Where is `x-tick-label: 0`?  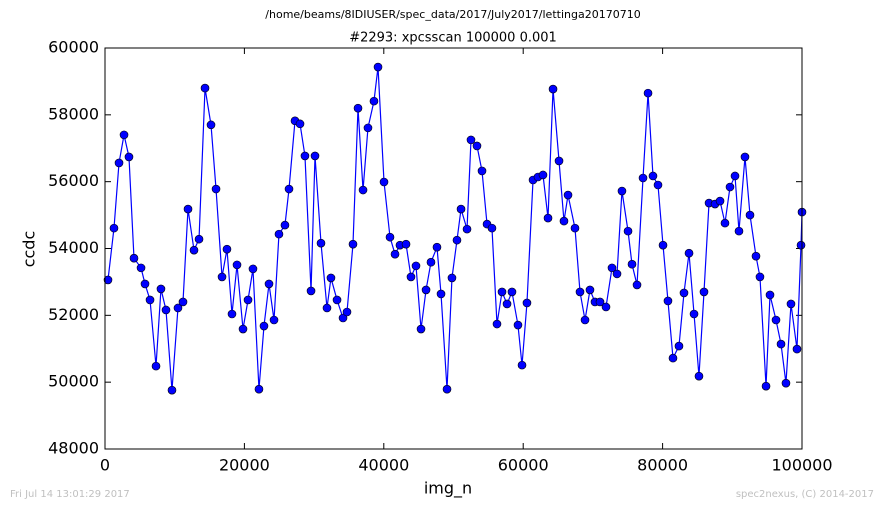
x-tick-label: 0 is located at coordinates (105, 465).